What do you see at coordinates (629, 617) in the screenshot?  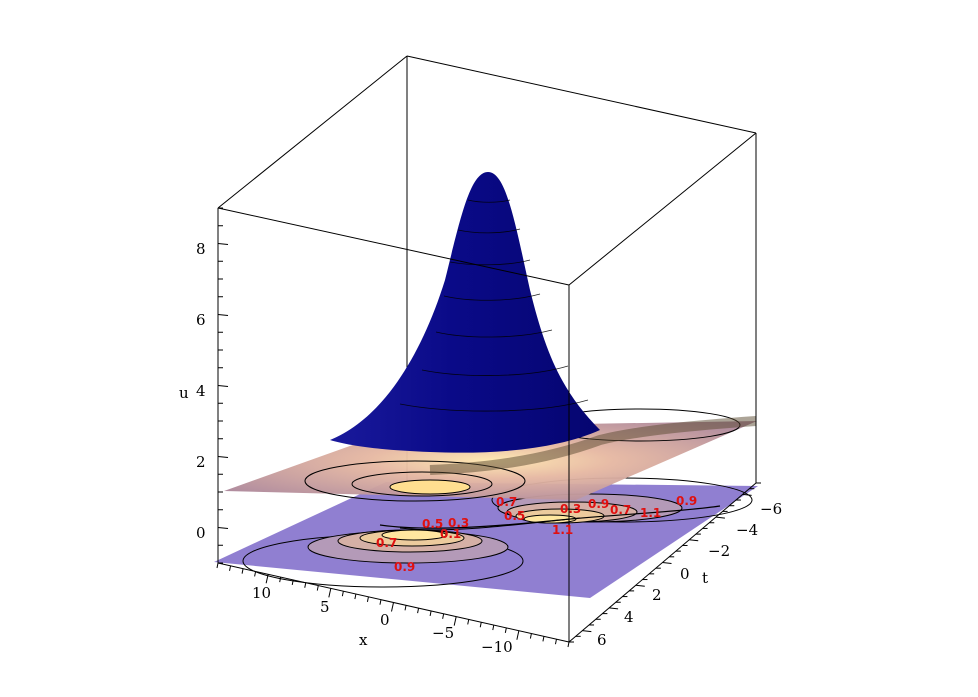 I see `t-tick-label: 4` at bounding box center [629, 617].